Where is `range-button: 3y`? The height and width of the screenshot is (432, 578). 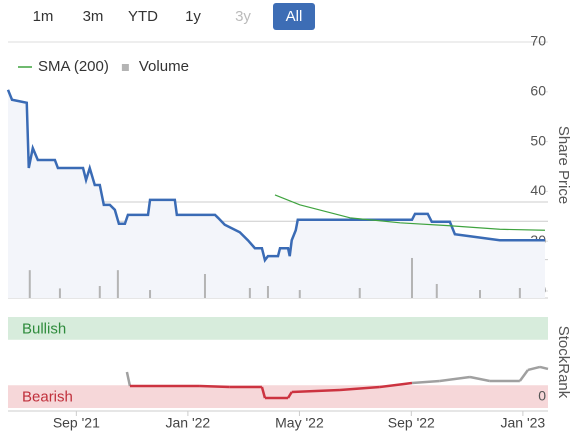
range-button: 3y is located at coordinates (243, 16).